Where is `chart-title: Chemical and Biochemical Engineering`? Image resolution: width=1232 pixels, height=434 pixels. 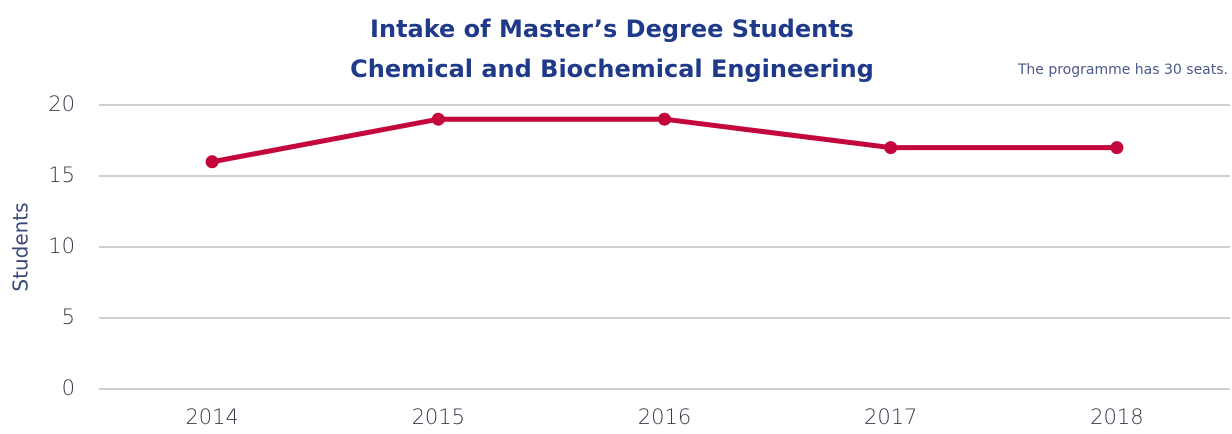
chart-title: Chemical and Biochemical Engineering is located at coordinates (612, 69).